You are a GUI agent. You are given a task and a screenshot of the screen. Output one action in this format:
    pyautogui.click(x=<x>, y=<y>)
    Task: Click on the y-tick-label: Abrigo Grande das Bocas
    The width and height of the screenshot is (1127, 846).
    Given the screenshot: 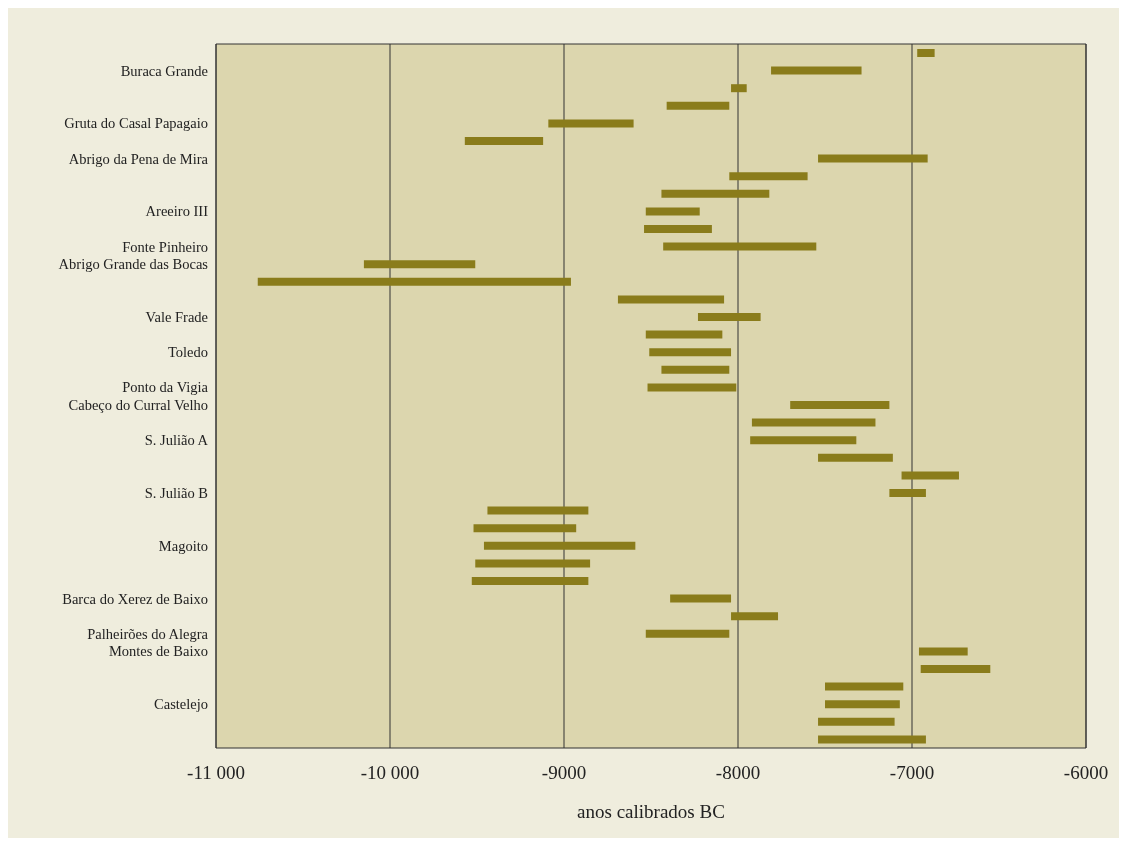 What is the action you would take?
    pyautogui.click(x=133, y=264)
    